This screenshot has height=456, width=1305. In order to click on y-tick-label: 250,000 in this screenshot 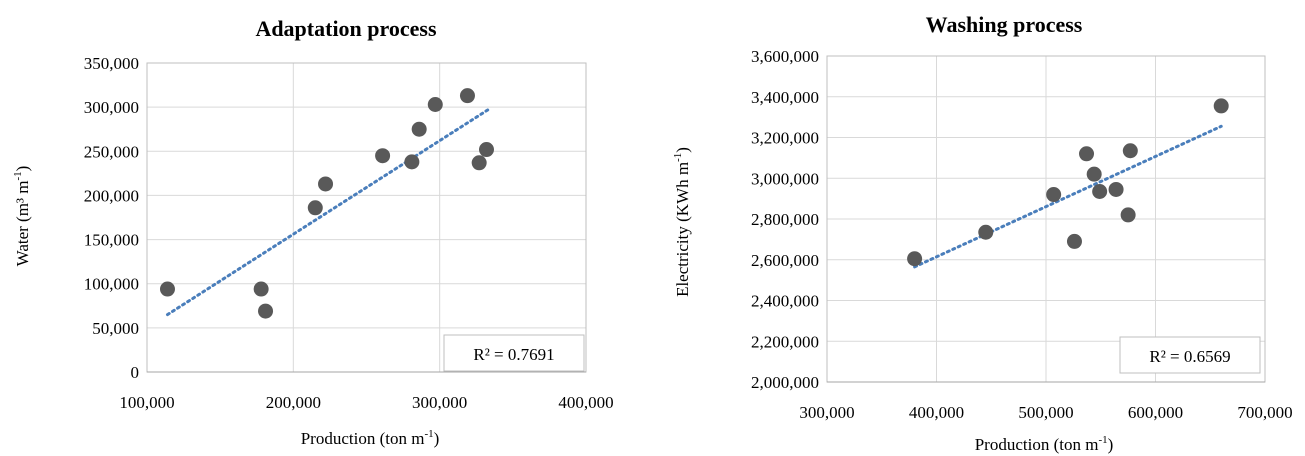, I will do `click(111, 151)`.